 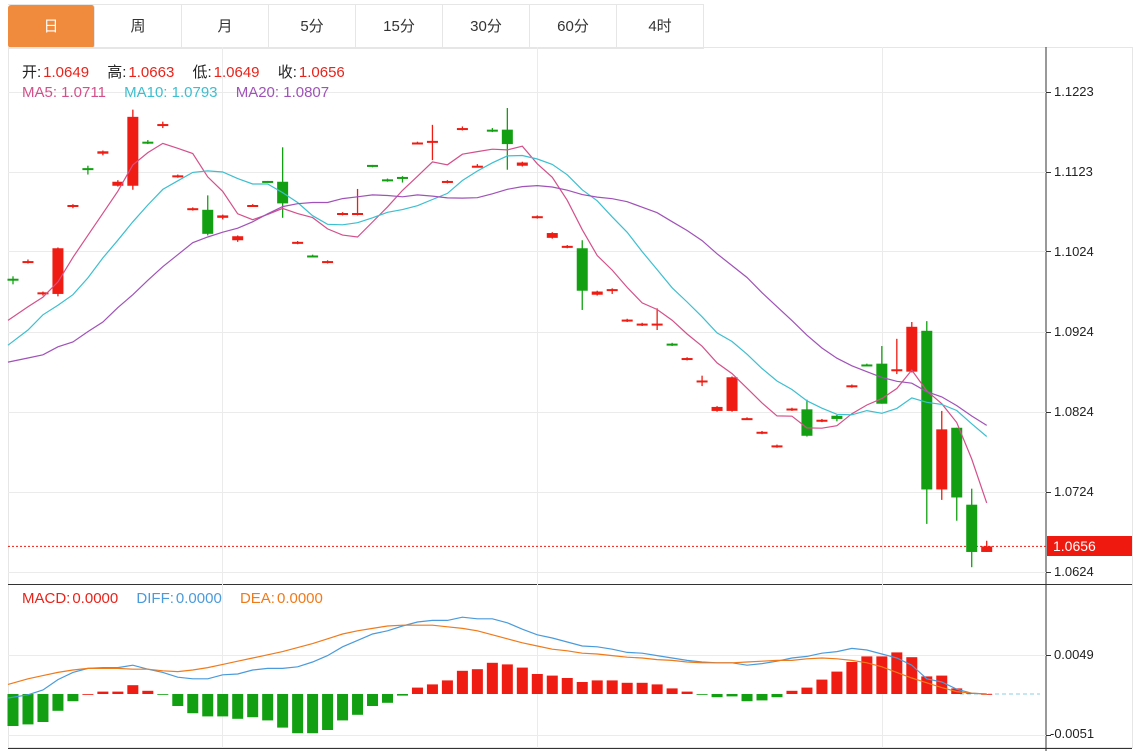 What do you see at coordinates (312, 26) in the screenshot?
I see `tab-5min: 5分` at bounding box center [312, 26].